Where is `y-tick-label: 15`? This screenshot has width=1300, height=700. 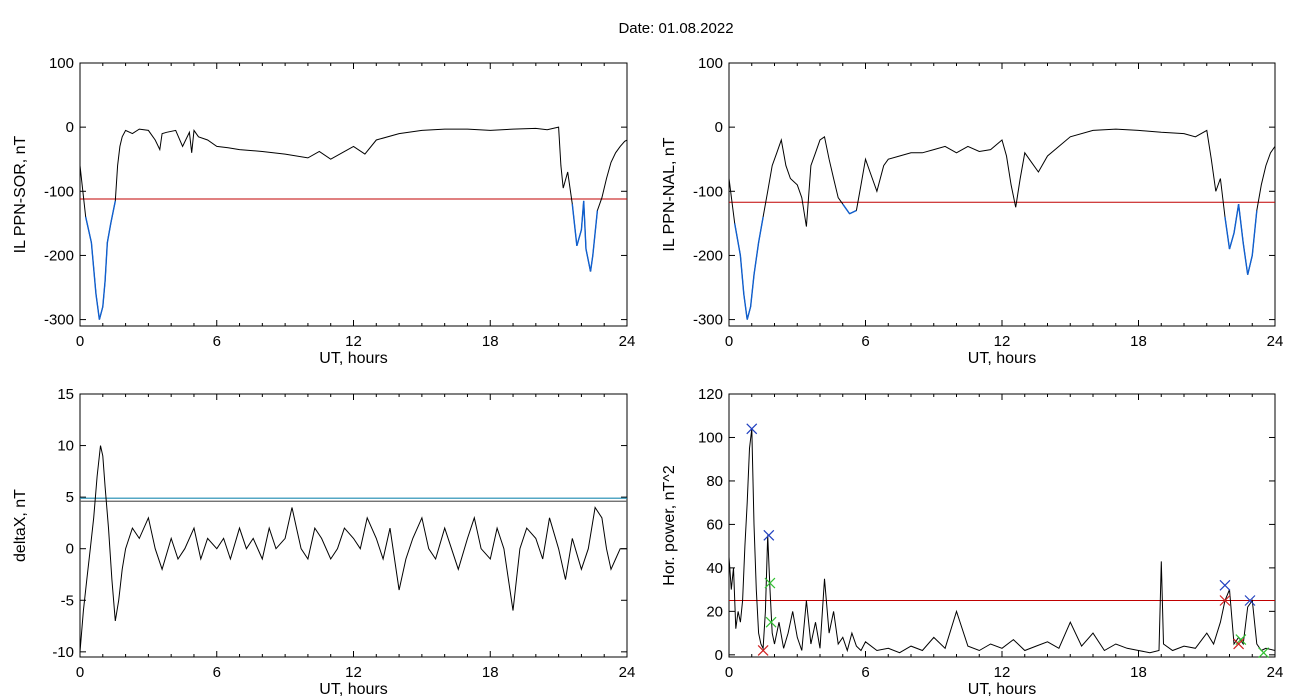 y-tick-label: 15 is located at coordinates (65, 394).